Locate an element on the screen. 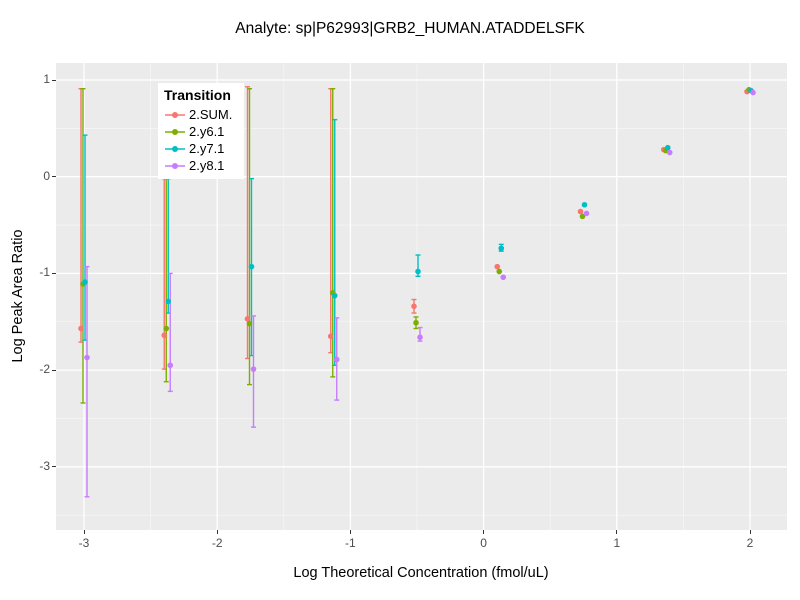 This screenshot has width=800, height=600. x-axis-title: Log Theoretical Concentration (fmol/uL) is located at coordinates (421, 573).